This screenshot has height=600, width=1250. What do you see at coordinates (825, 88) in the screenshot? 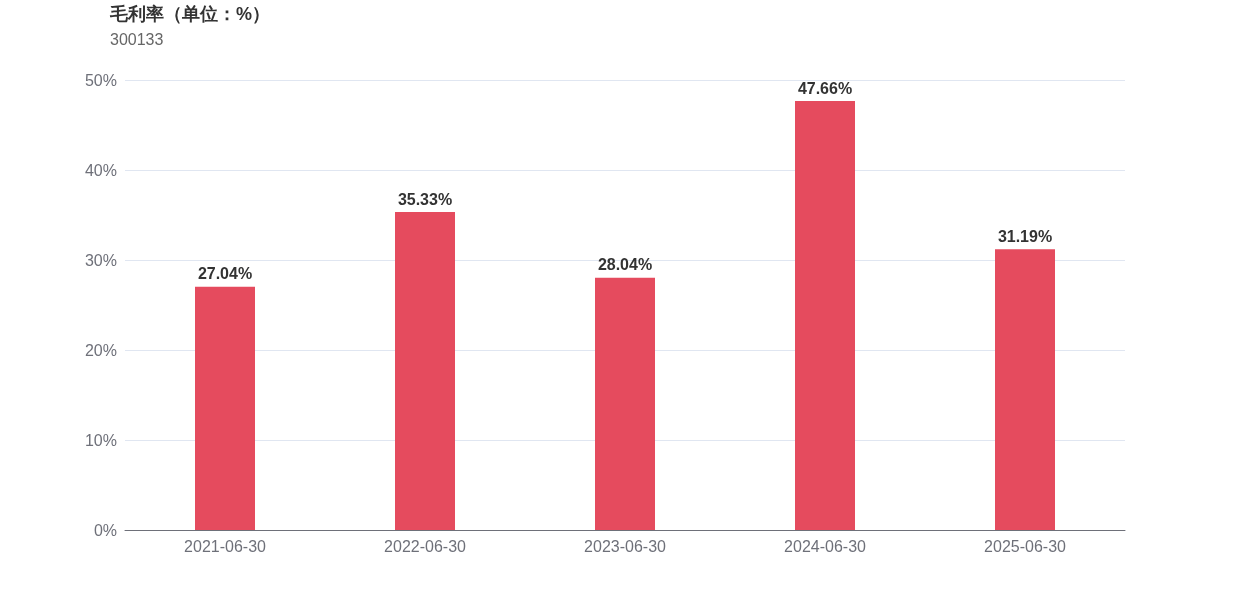
I see `data-label: 47.66%` at bounding box center [825, 88].